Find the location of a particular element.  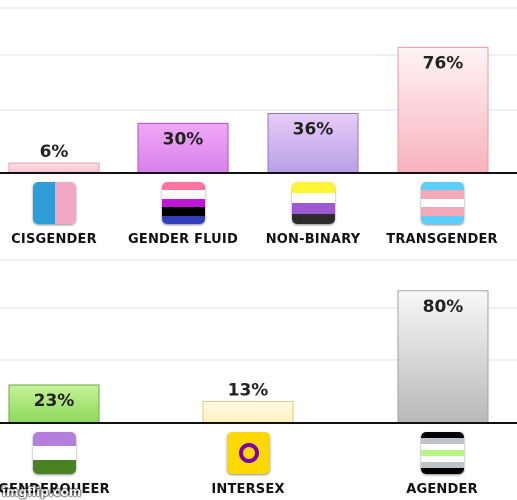

nonbinary-flag-icon is located at coordinates (313, 203).